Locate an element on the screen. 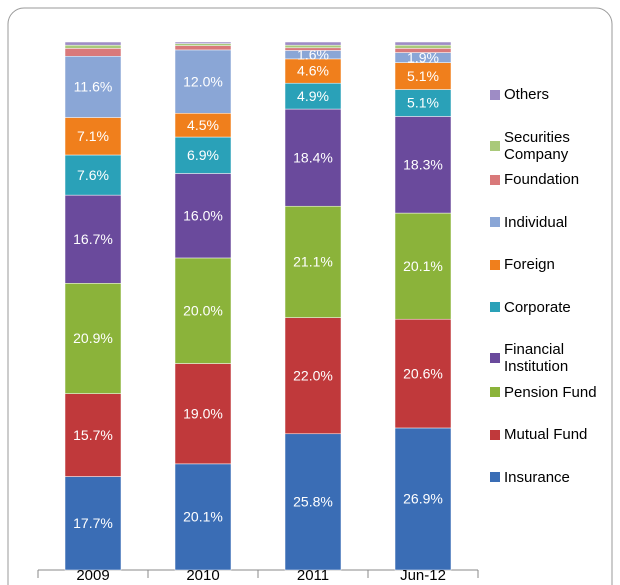  data-label: 19.0% is located at coordinates (203, 413).